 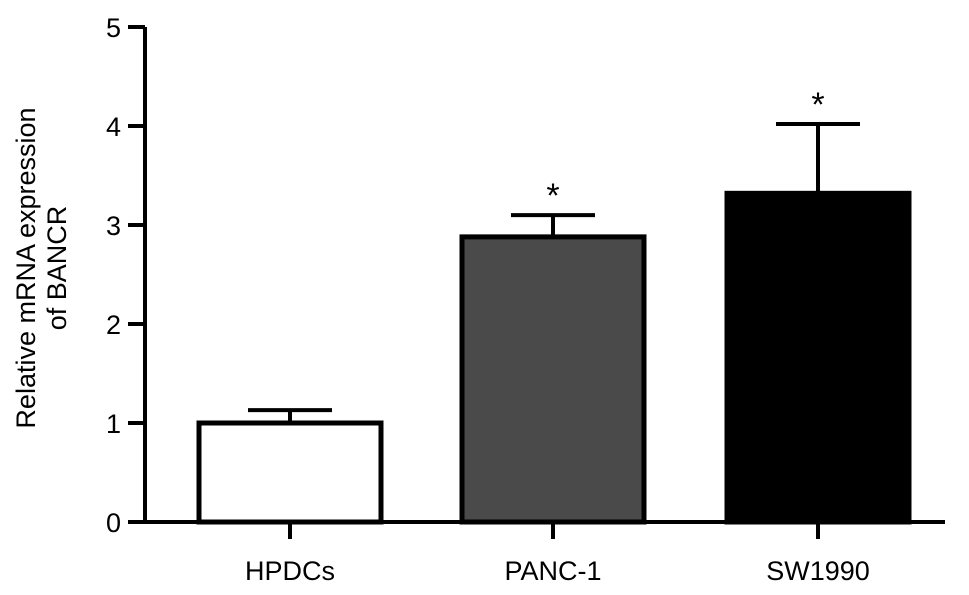 I want to click on y-axis-label-line-2: of BANCR, so click(x=57, y=268).